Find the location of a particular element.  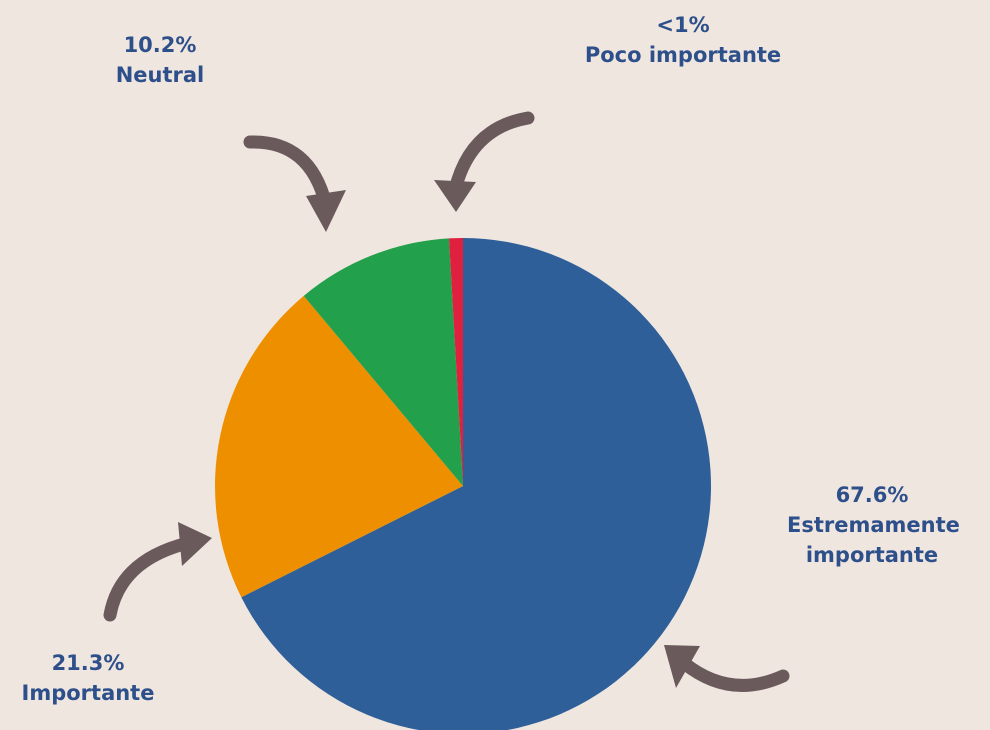

slice-label: 67.6% Estremamente importante is located at coordinates (873, 525).